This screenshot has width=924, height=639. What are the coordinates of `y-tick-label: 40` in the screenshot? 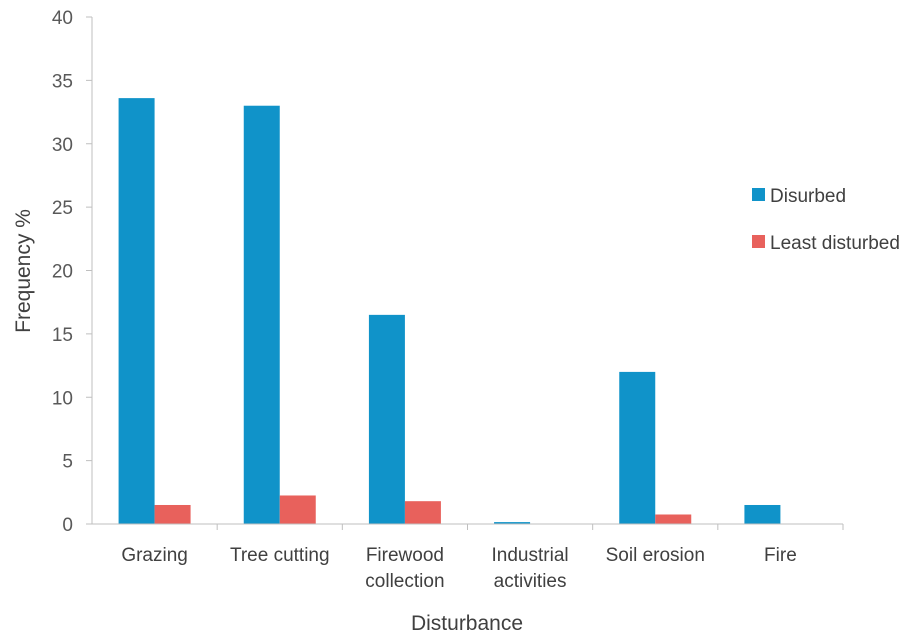 It's located at (62, 18).